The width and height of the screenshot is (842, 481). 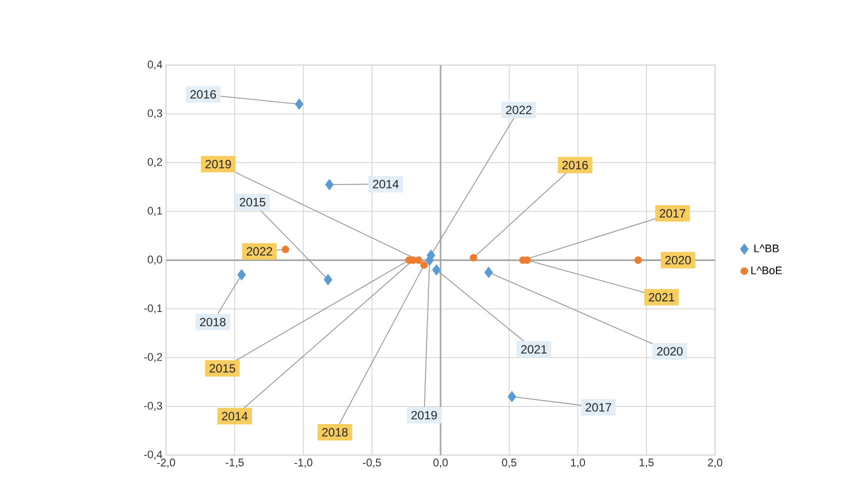 What do you see at coordinates (153, 357) in the screenshot?
I see `y-tick-label: -0,2` at bounding box center [153, 357].